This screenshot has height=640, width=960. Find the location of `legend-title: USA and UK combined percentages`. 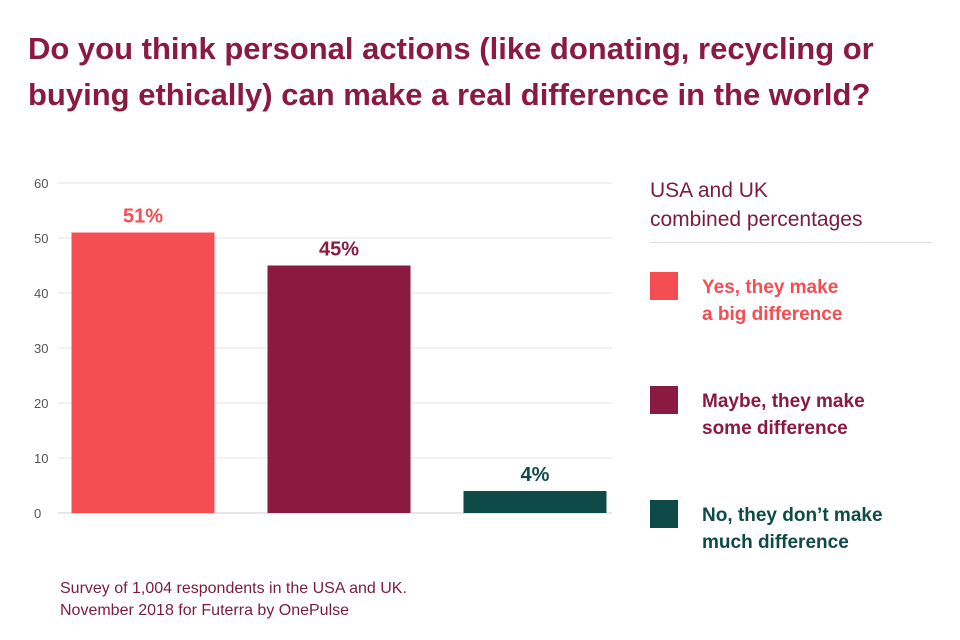

legend-title: USA and UK combined percentages is located at coordinates (756, 205).